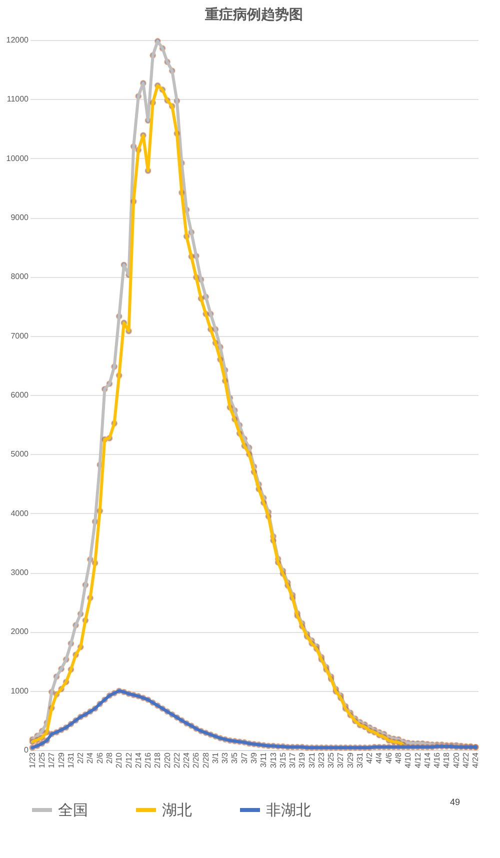 The height and width of the screenshot is (858, 500). I want to click on x-tick-label: 4/22, so click(465, 760).